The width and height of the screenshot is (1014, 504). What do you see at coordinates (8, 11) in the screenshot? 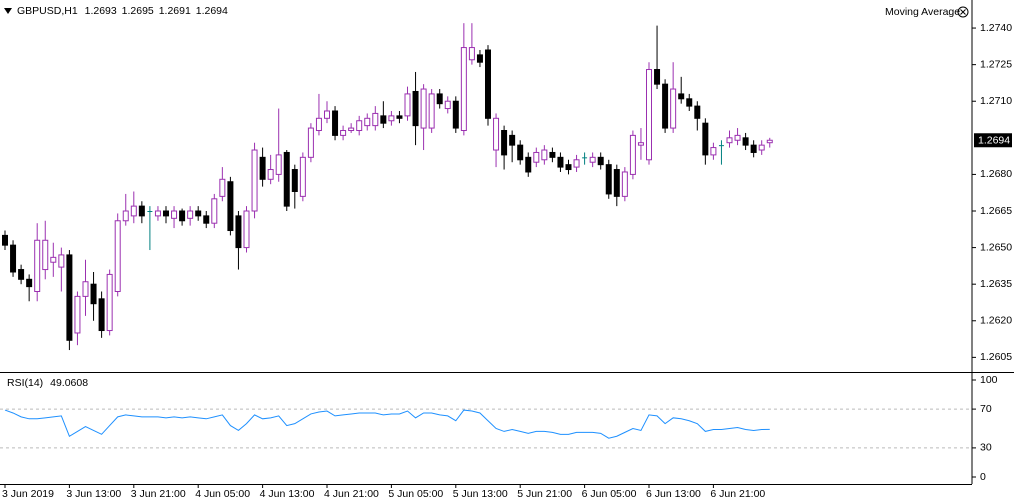
I see `menu-triangle` at bounding box center [8, 11].